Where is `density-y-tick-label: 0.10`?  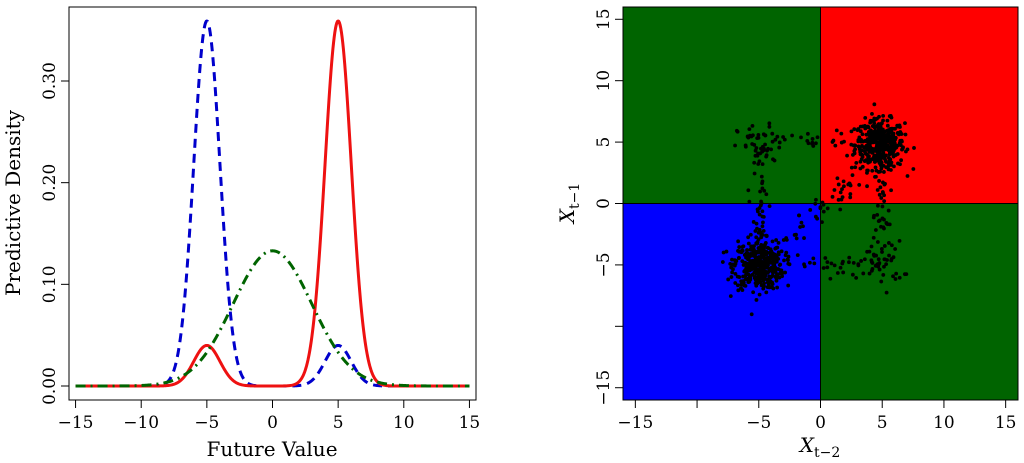 density-y-tick-label: 0.10 is located at coordinates (50, 284).